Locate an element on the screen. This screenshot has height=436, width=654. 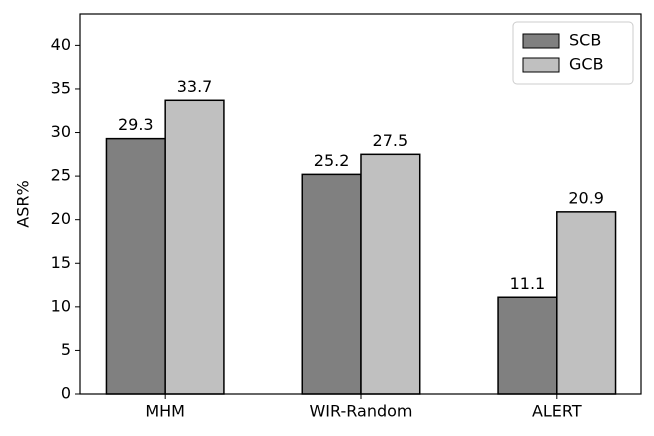
y-tick-label: 35 is located at coordinates (61, 87).